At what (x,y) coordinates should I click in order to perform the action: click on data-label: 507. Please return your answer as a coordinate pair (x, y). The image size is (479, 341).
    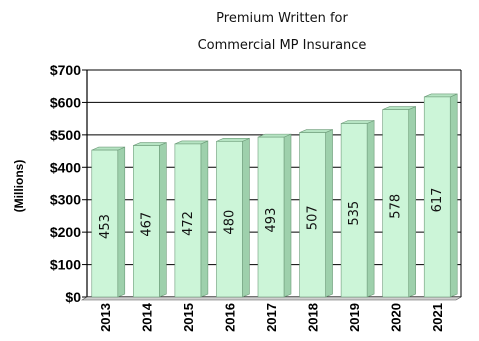
    Looking at the image, I should click on (313, 217).